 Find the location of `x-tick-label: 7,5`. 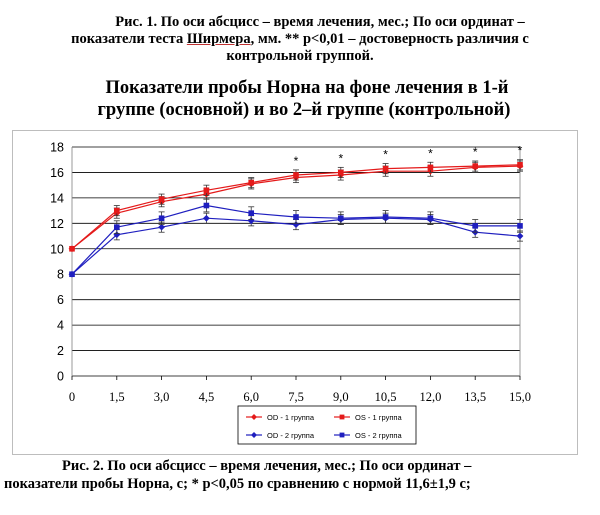

x-tick-label: 7,5 is located at coordinates (296, 397).